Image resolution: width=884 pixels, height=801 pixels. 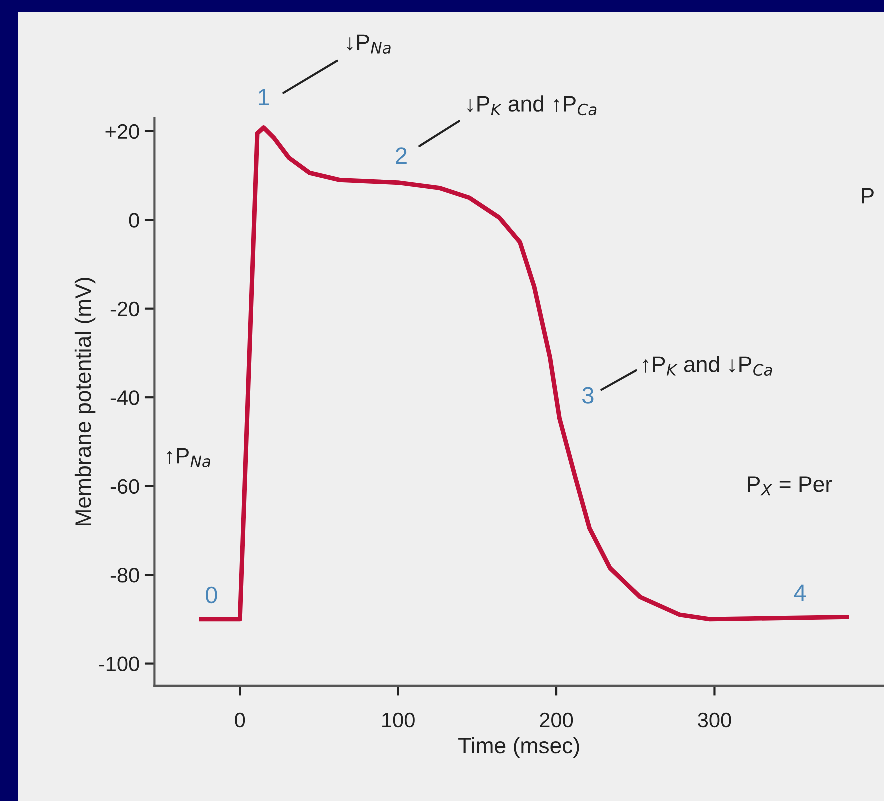 What do you see at coordinates (119, 664) in the screenshot?
I see `y-tick-label: -100` at bounding box center [119, 664].